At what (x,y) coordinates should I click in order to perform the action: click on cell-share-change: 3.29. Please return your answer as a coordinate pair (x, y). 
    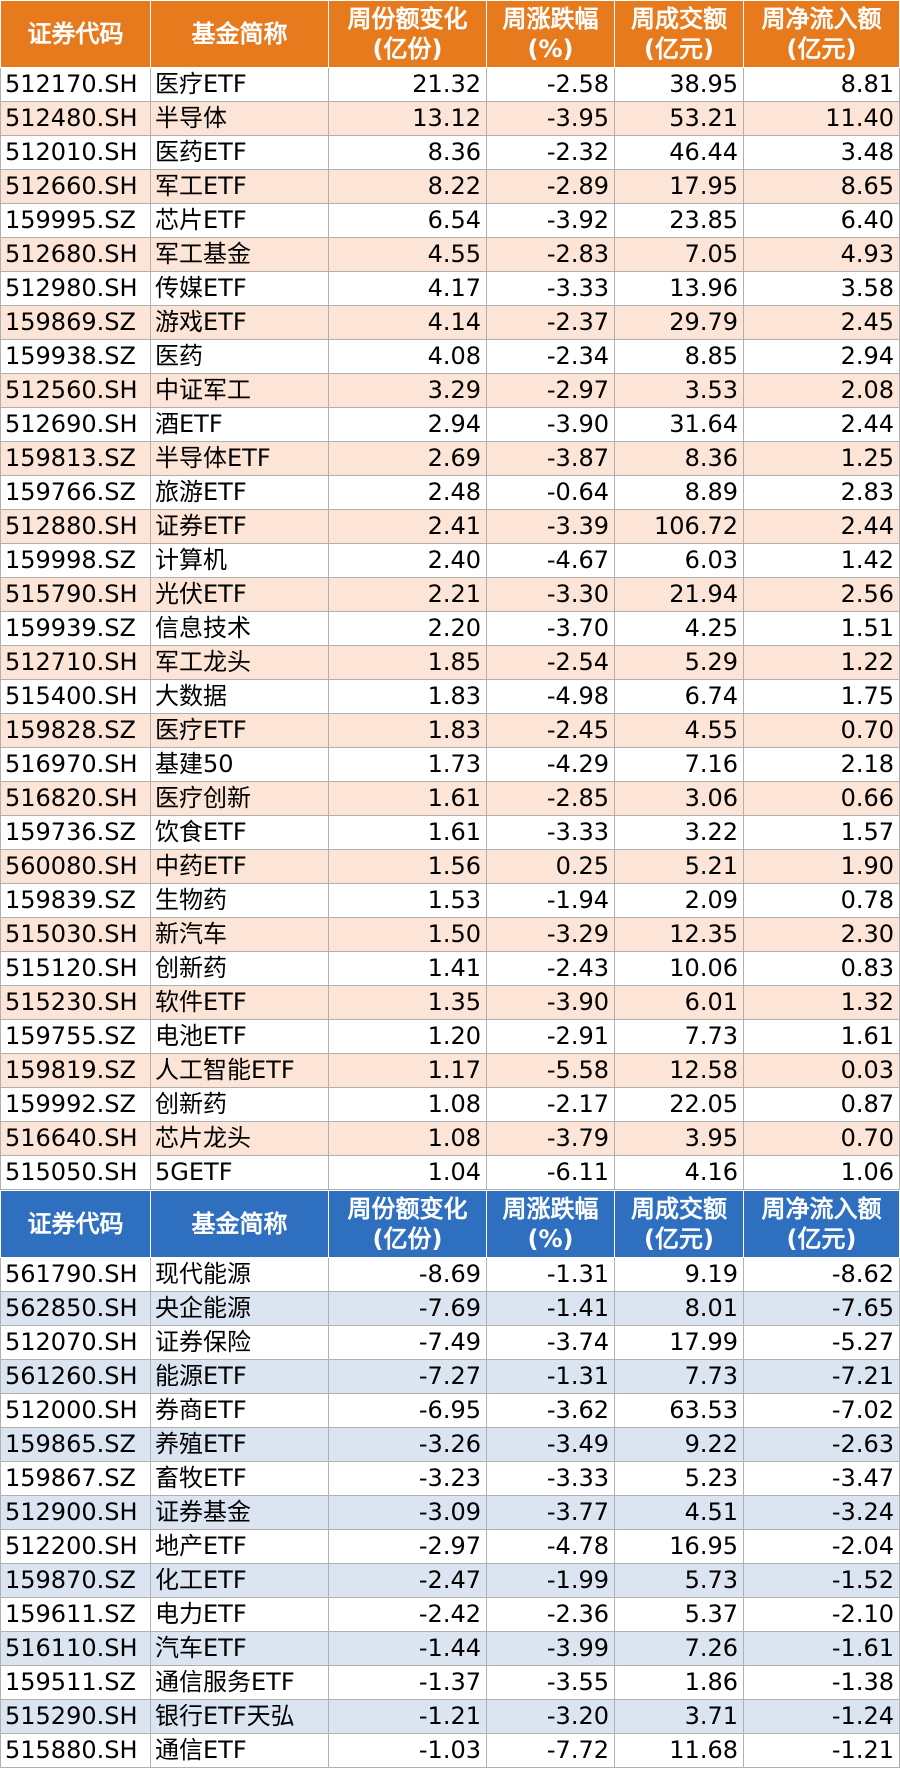
    Looking at the image, I should click on (407, 390).